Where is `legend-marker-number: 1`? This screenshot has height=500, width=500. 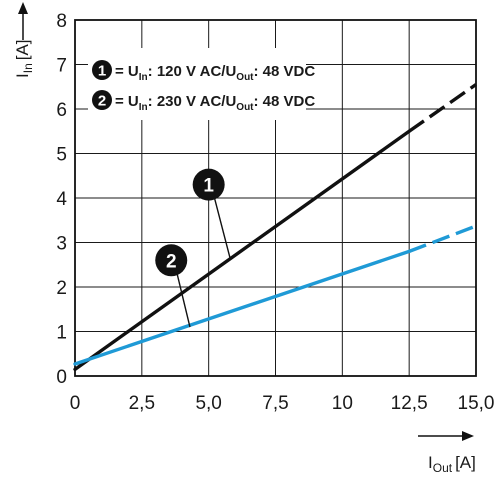
legend-marker-number: 1 is located at coordinates (102, 71).